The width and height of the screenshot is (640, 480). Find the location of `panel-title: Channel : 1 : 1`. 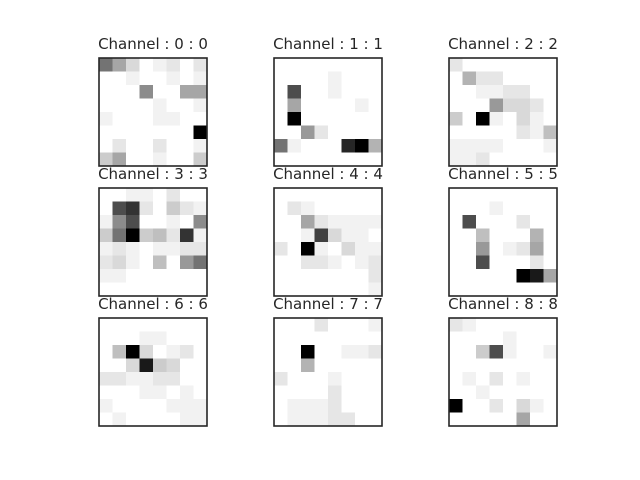

panel-title: Channel : 1 : 1 is located at coordinates (328, 44).